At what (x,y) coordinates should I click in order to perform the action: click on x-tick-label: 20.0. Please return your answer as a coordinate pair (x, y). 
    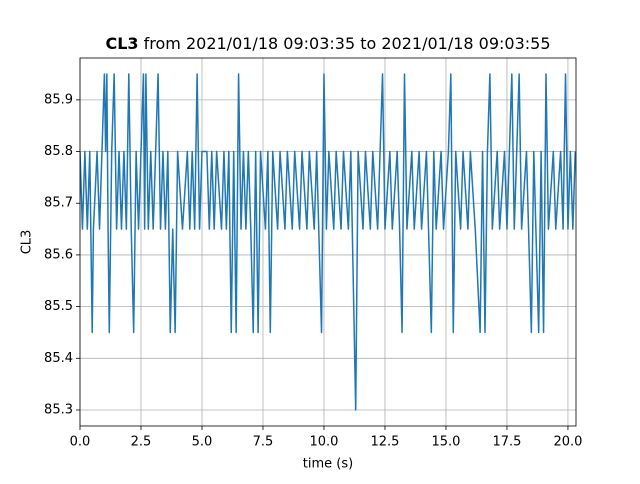
    Looking at the image, I should click on (567, 442).